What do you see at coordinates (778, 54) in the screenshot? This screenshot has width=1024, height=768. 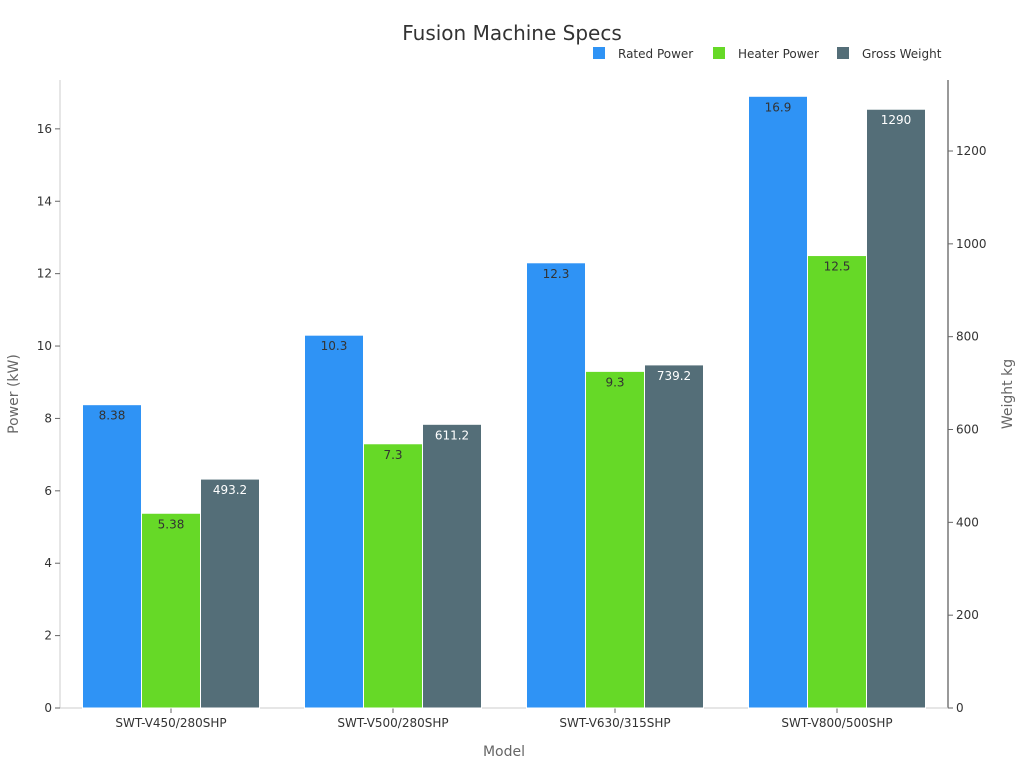 I see `legend-label: Heater Power` at bounding box center [778, 54].